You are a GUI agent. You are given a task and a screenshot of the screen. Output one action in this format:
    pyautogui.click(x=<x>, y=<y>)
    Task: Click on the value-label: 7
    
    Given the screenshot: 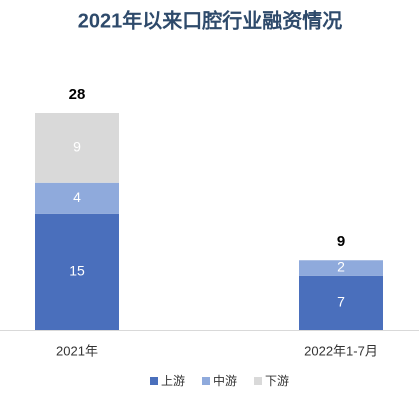 What is the action you would take?
    pyautogui.click(x=341, y=302)
    